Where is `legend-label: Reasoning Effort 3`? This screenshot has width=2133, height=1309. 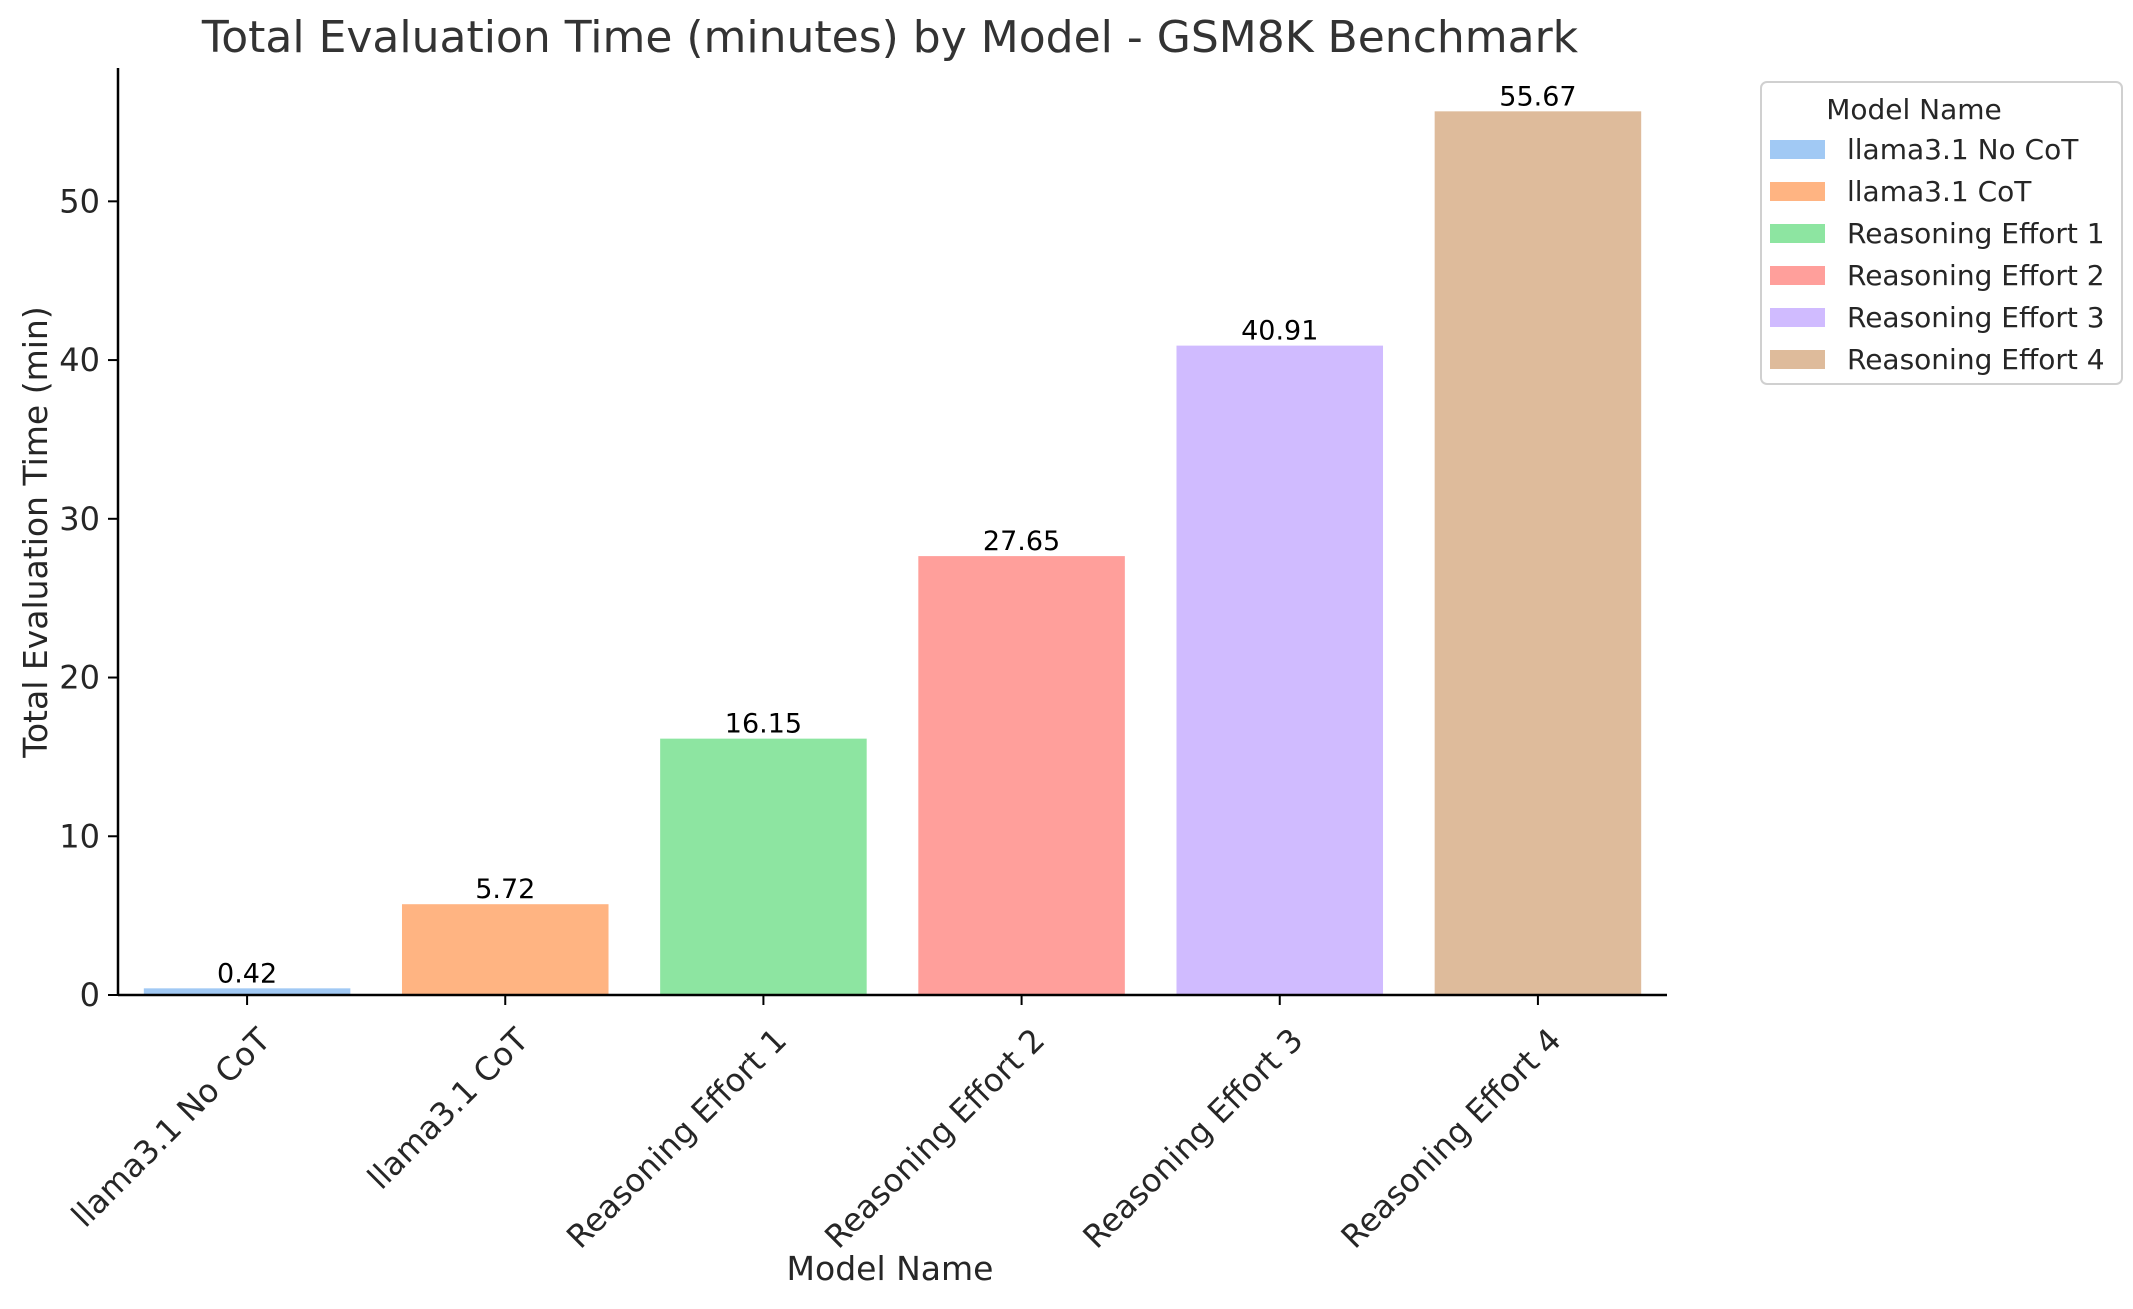 legend-label: Reasoning Effort 3 is located at coordinates (1976, 317).